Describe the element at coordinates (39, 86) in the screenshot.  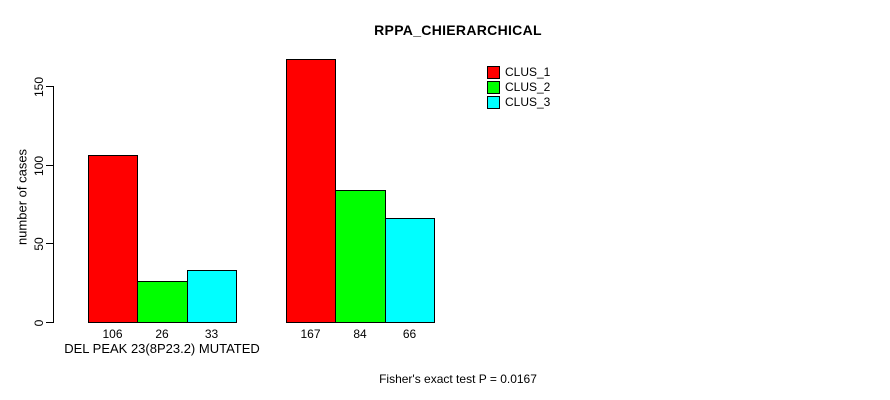
I see `y-tick-label: 150` at that location.